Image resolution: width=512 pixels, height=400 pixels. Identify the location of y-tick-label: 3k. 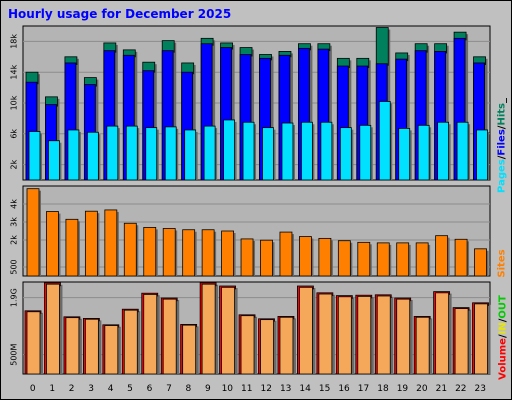
(14, 222).